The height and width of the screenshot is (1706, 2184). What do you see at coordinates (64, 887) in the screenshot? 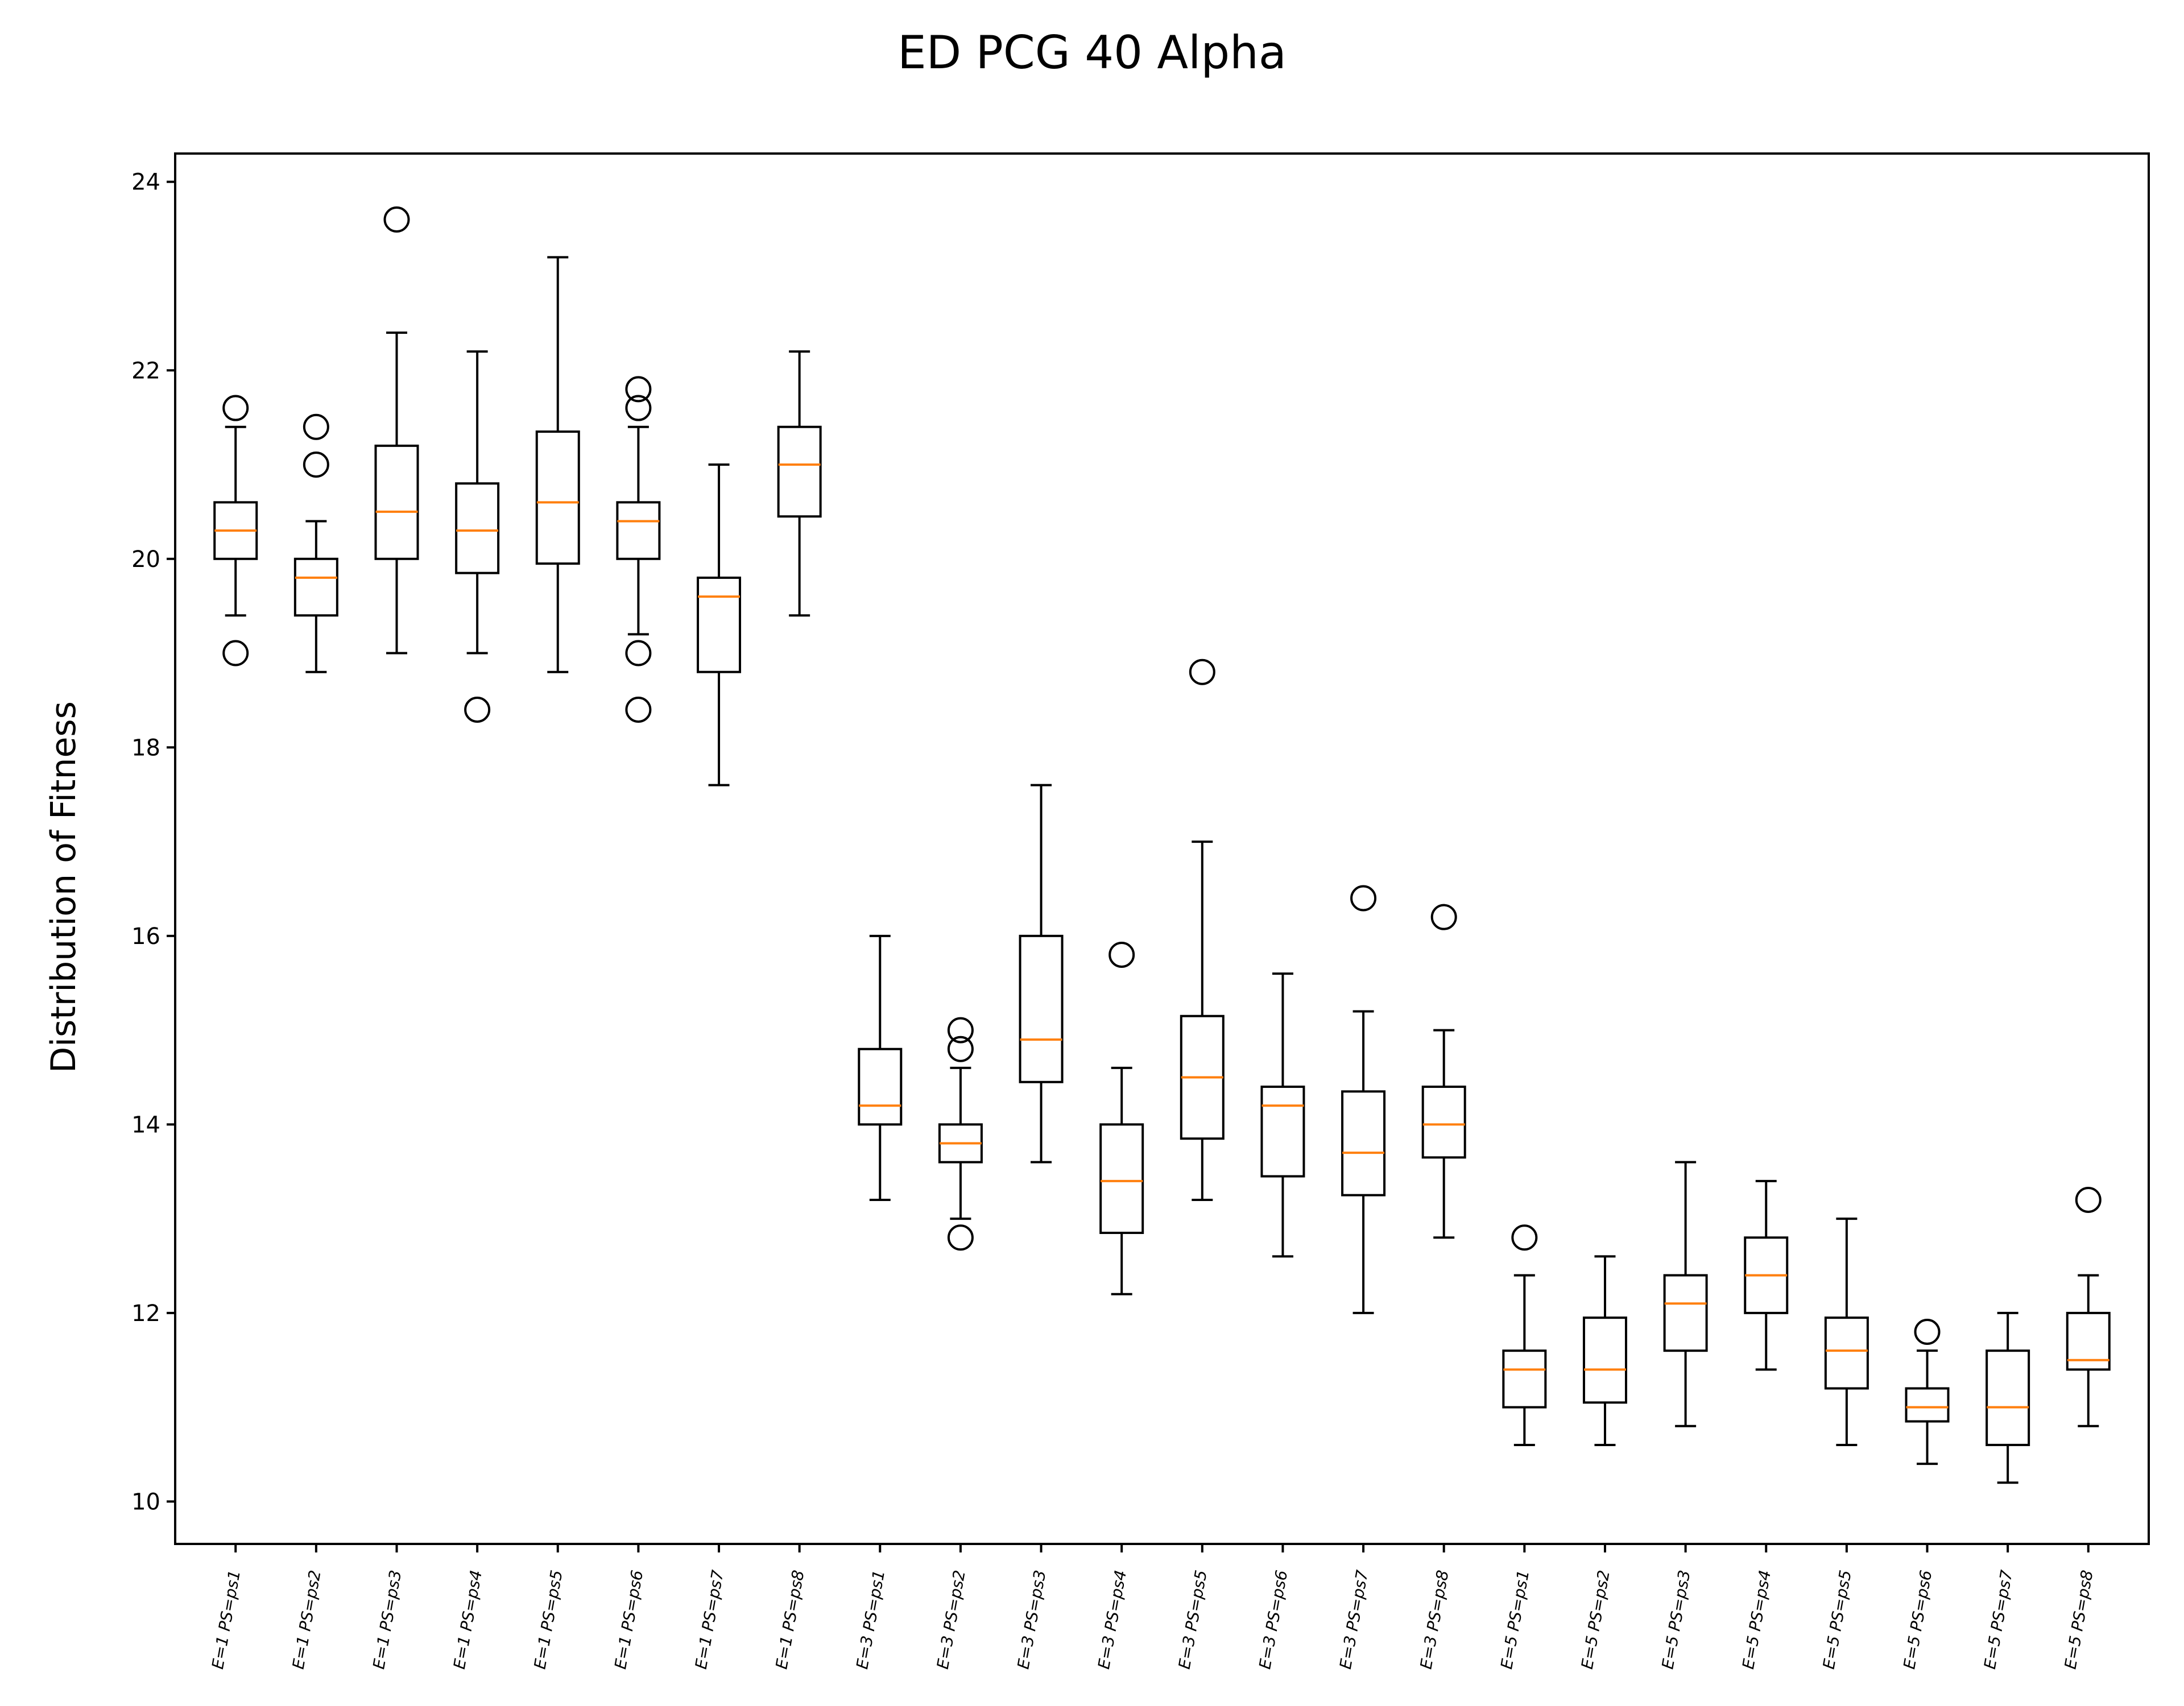
I see `y-axis-label: Distribution of Fitness` at bounding box center [64, 887].